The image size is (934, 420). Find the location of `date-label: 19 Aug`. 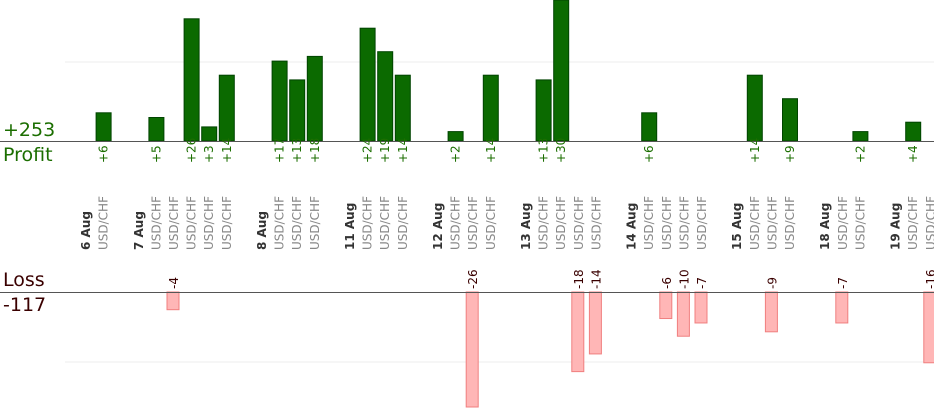

date-label: 19 Aug is located at coordinates (896, 226).